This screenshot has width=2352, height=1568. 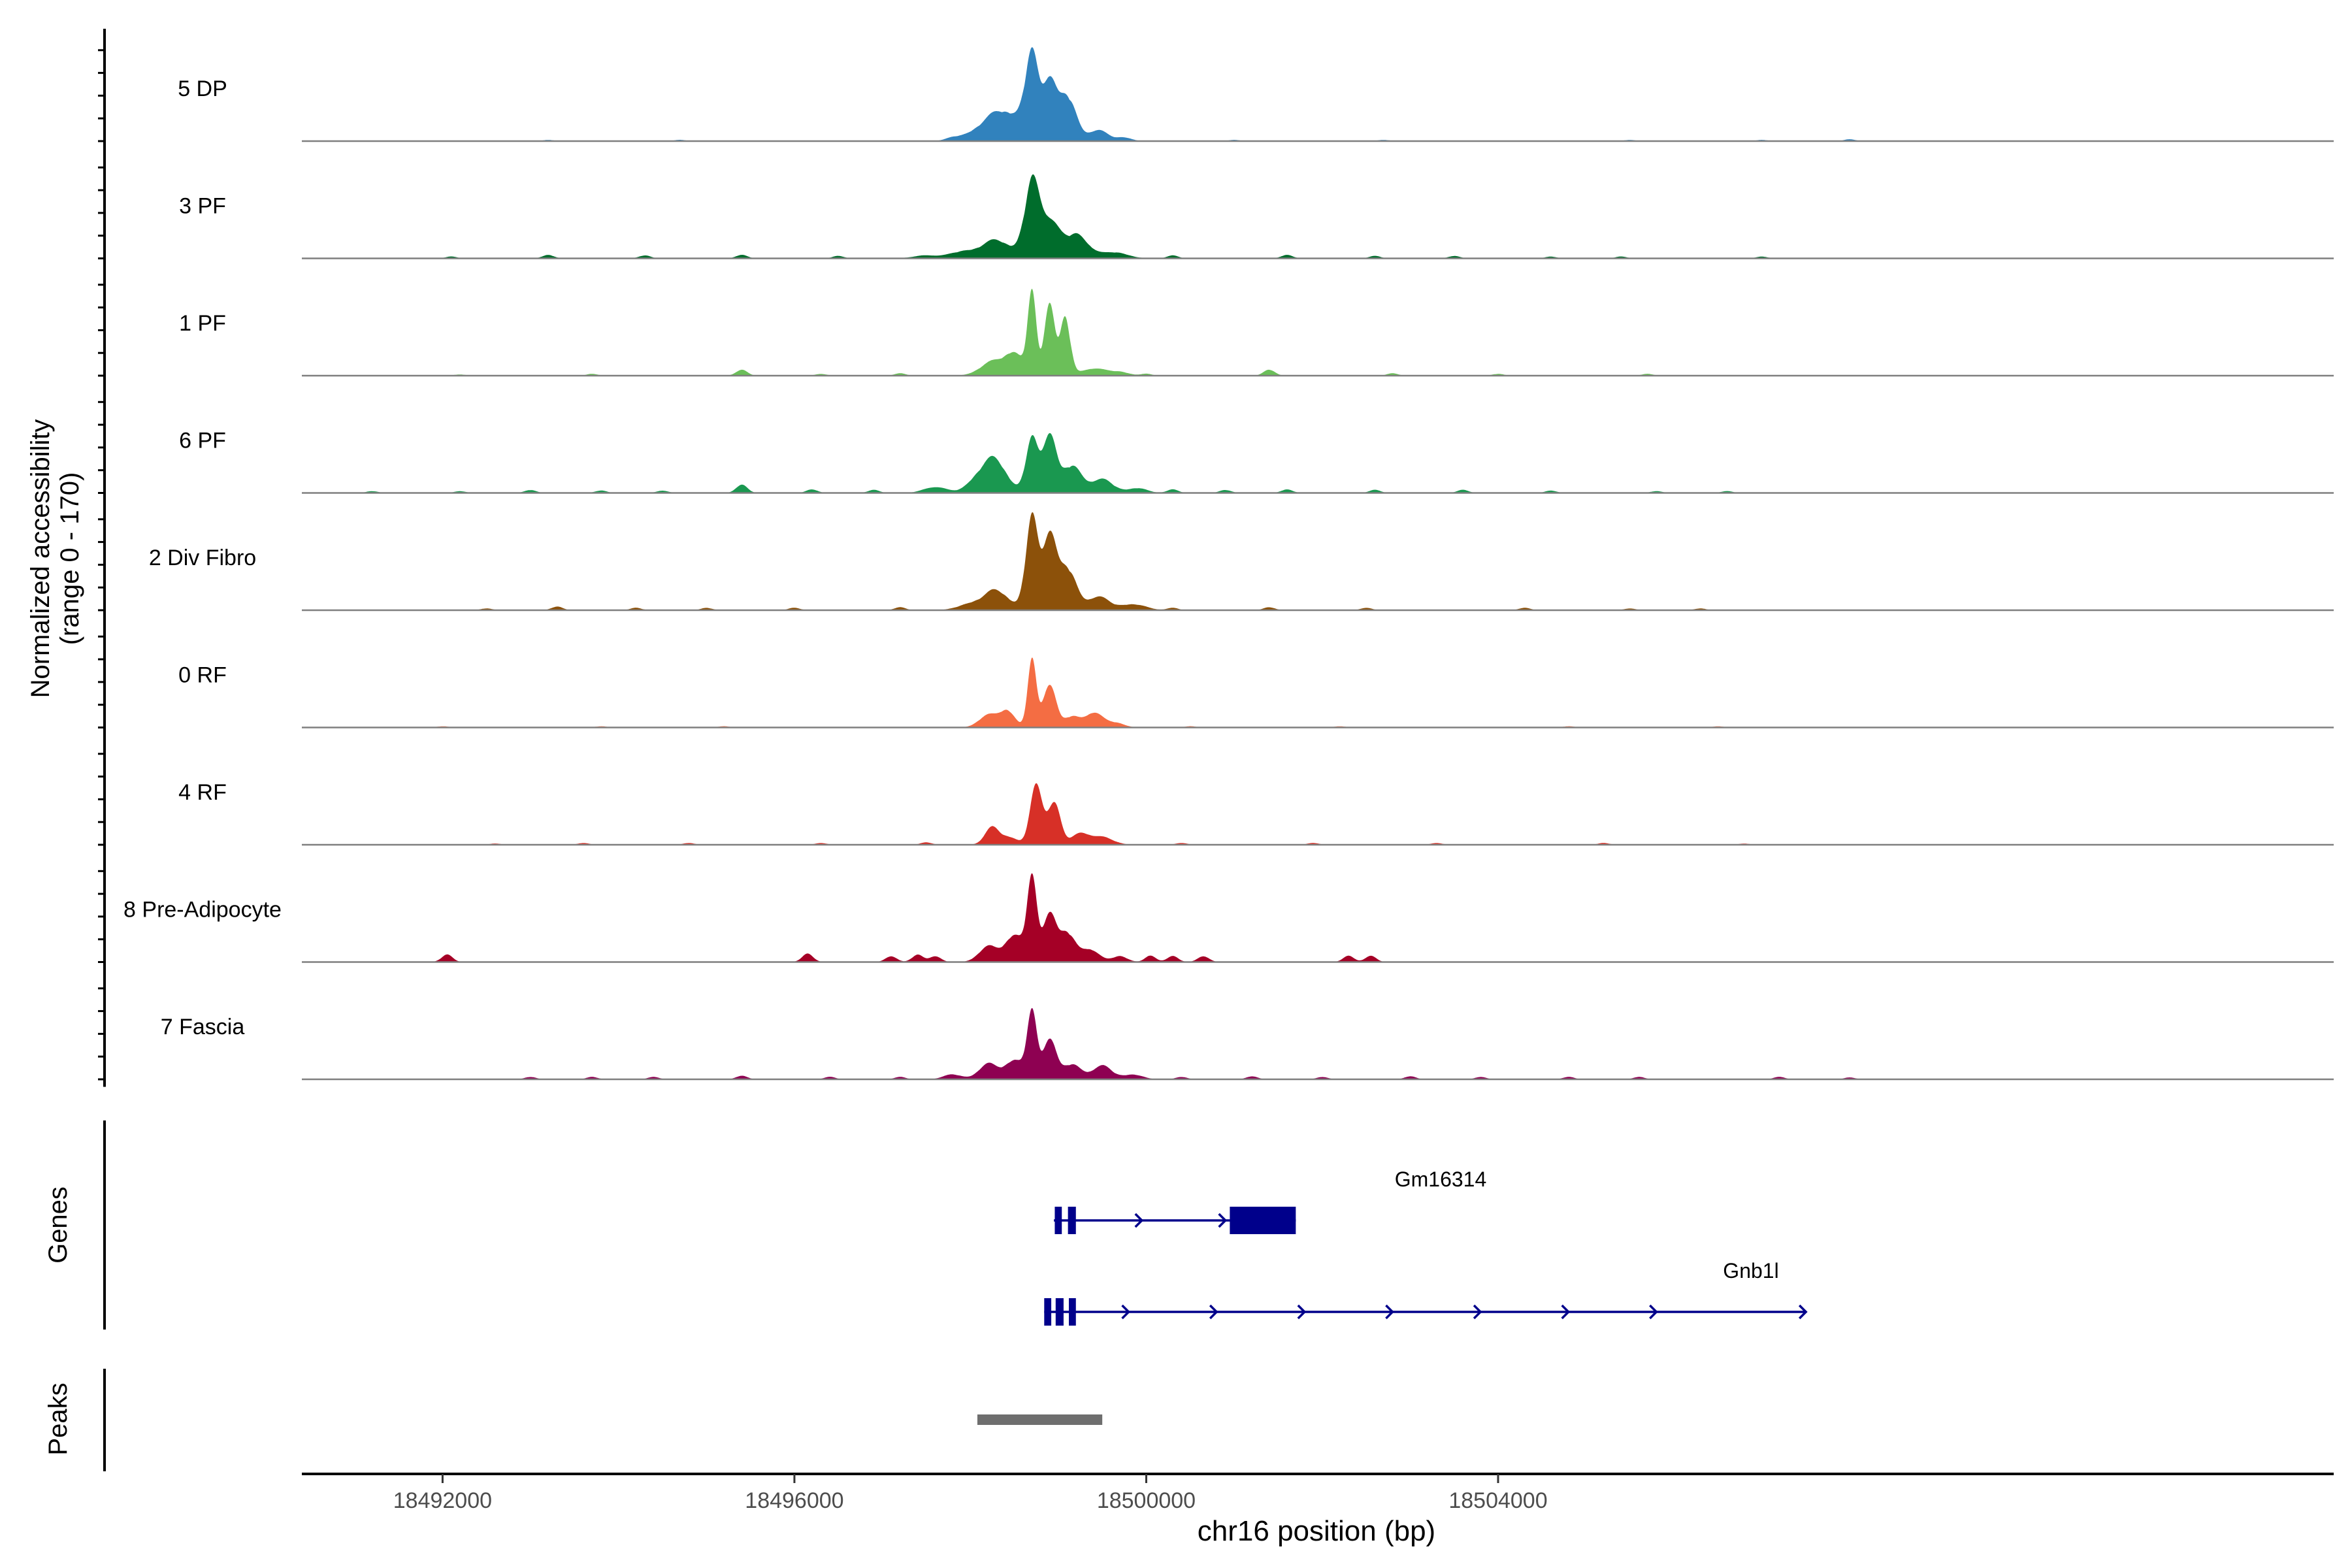 I want to click on track-5: 2 Div Fibro, so click(x=1241, y=562).